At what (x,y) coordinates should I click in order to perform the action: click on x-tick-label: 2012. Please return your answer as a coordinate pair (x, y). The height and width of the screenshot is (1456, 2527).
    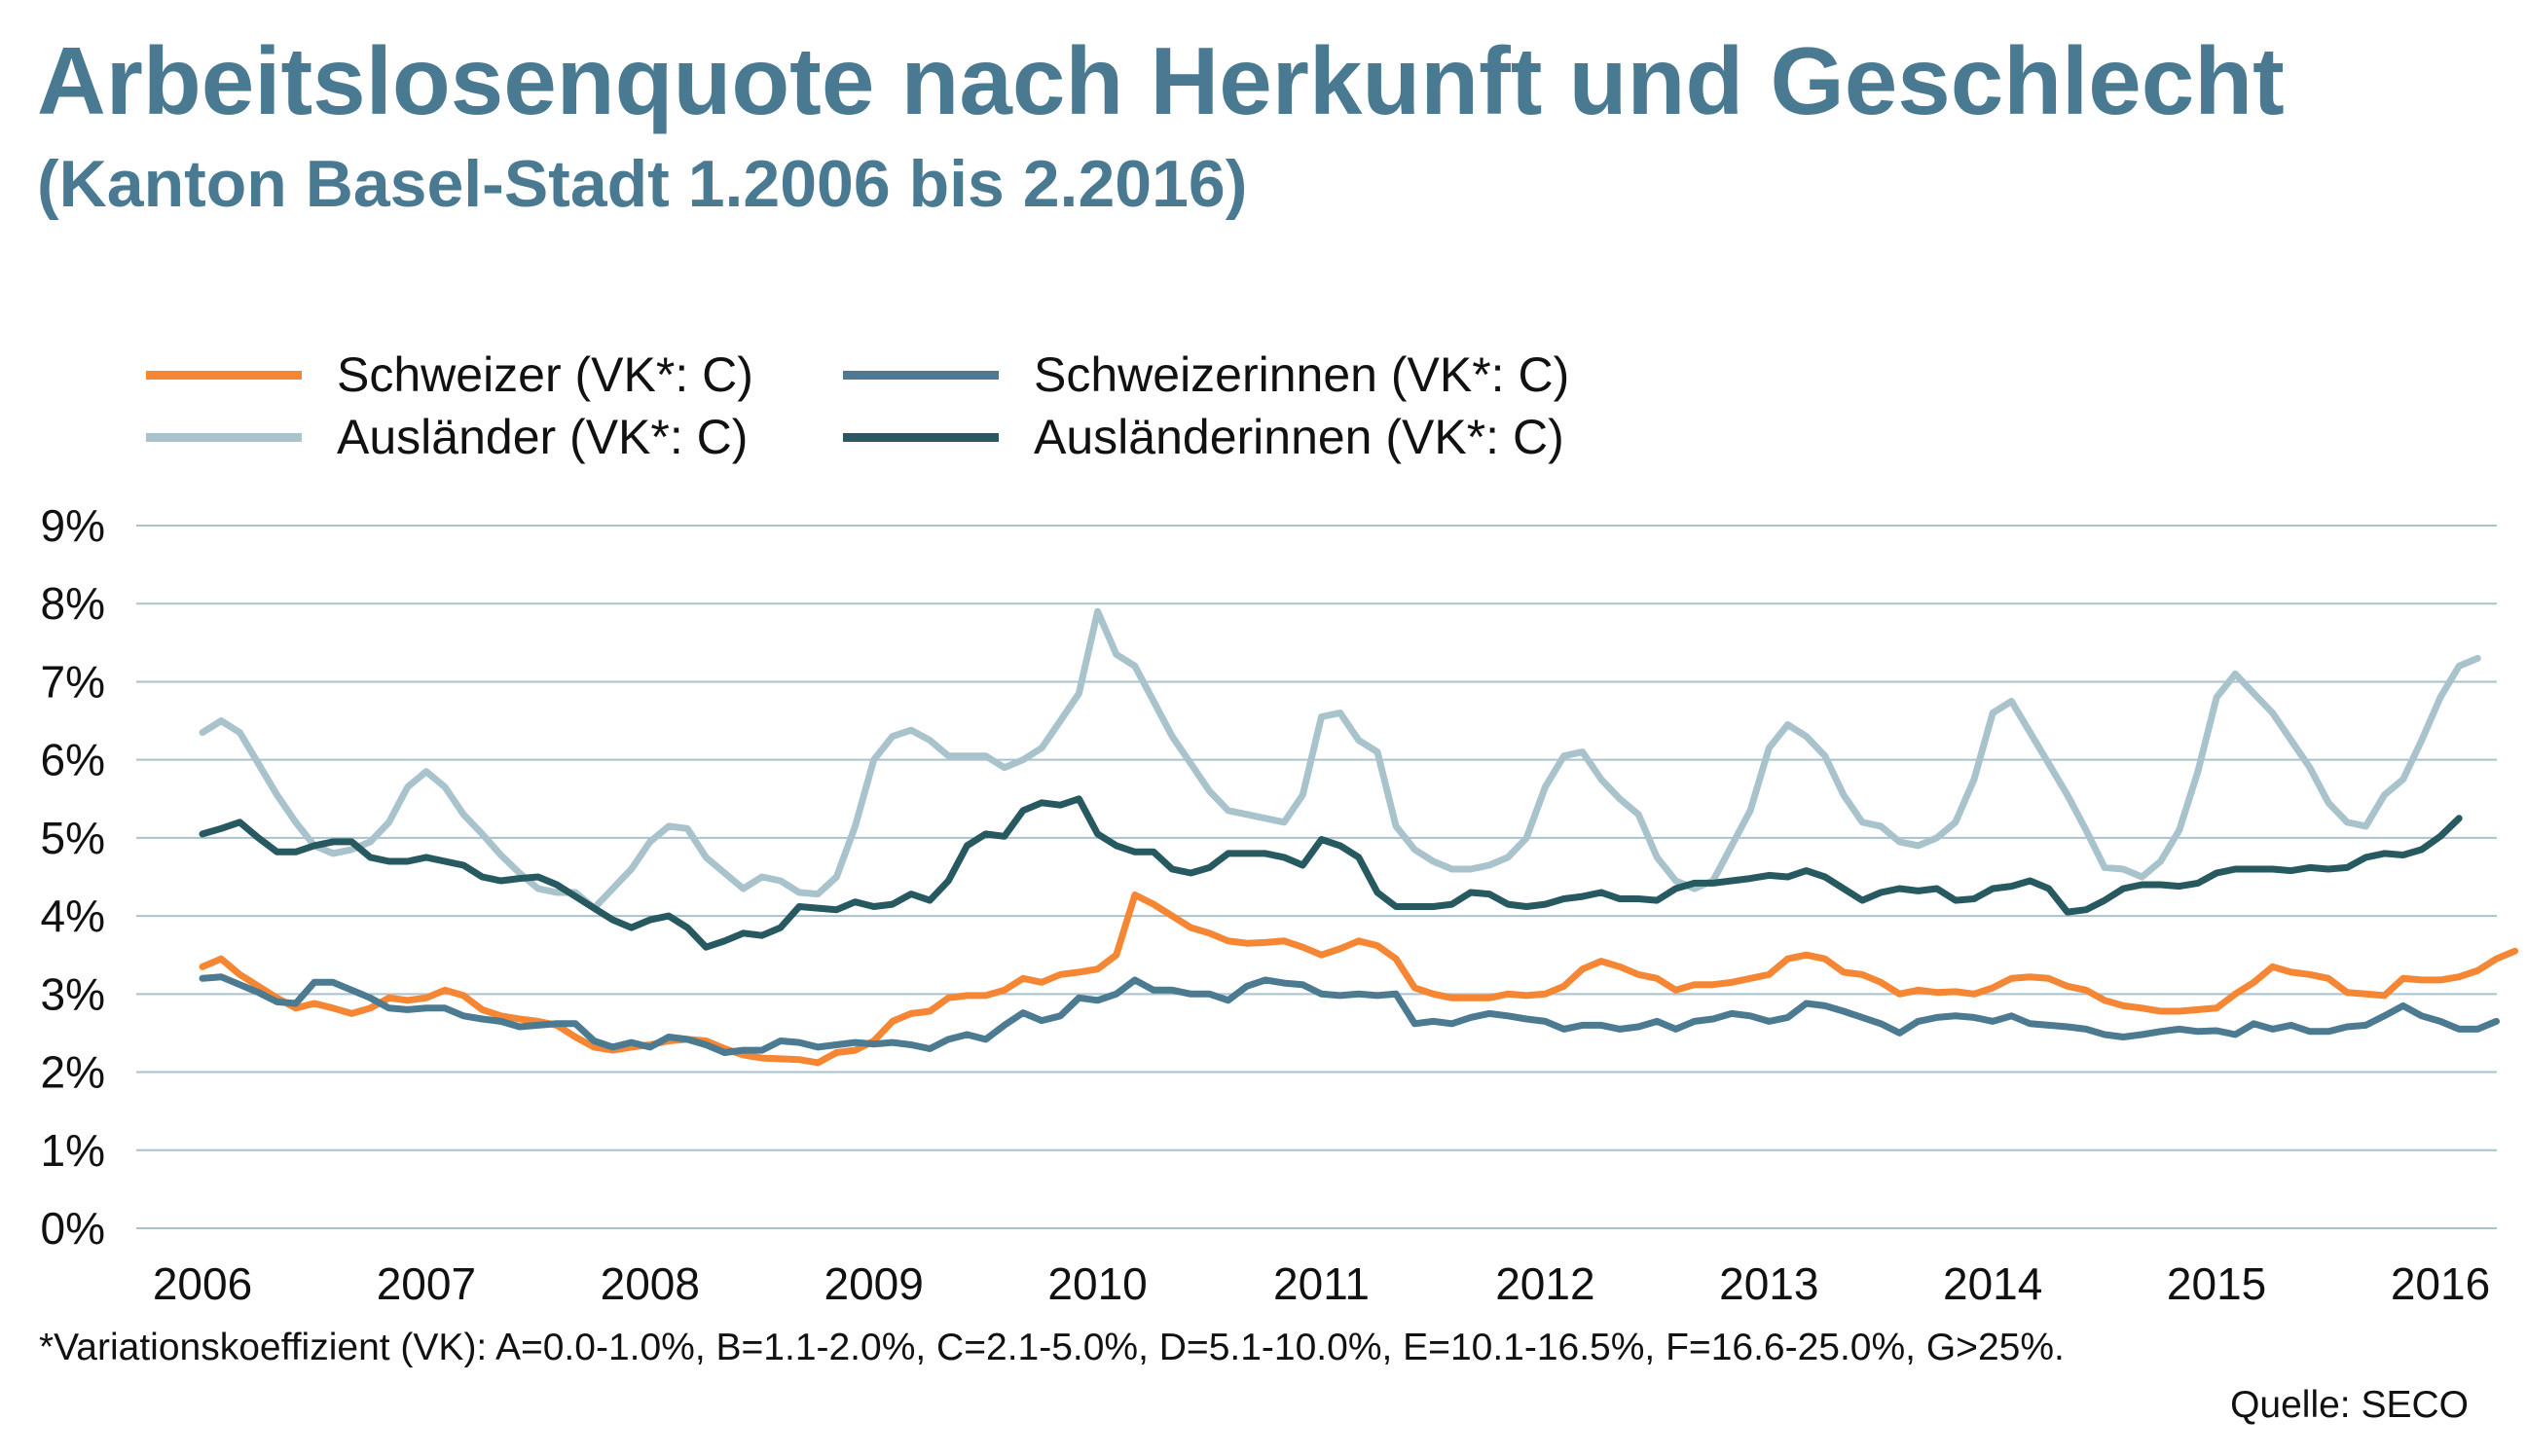
    Looking at the image, I should click on (1544, 1283).